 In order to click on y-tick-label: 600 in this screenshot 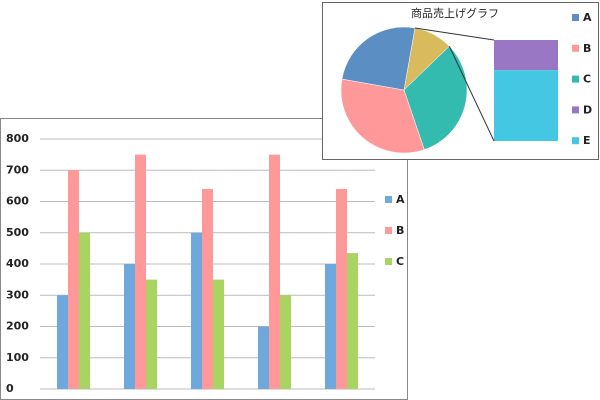, I will do `click(17, 201)`.